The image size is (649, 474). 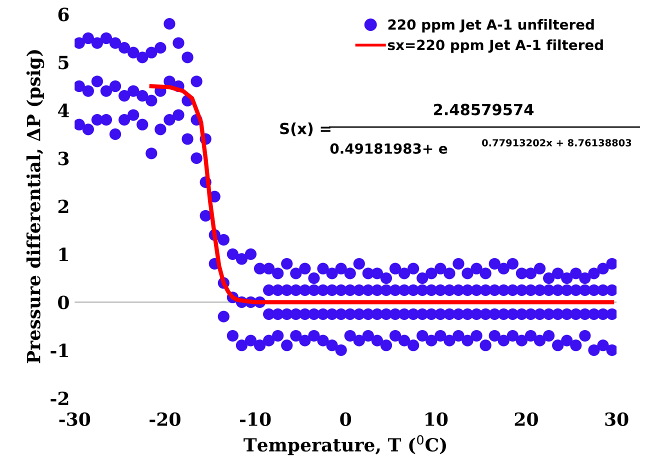 I want to click on x-tick-label: 10, so click(x=437, y=419).